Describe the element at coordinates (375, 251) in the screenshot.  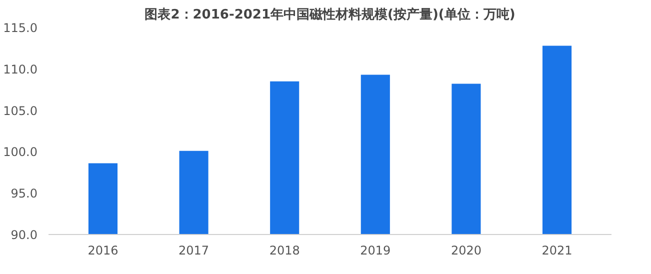
I see `x-tick-label: 2019` at that location.